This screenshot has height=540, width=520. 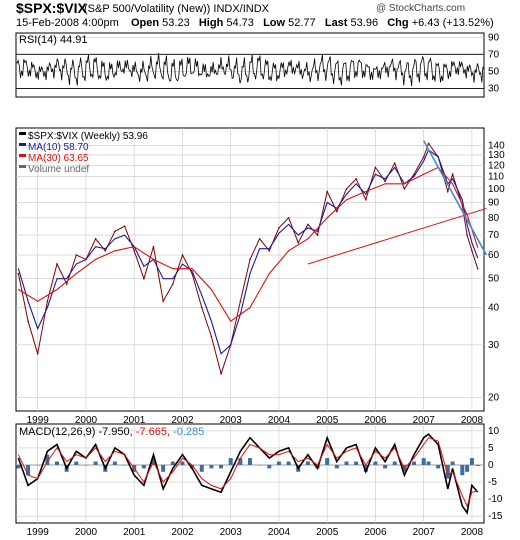 I want to click on quote-date: 15-Feb-2008 4:00pm, so click(x=67, y=23).